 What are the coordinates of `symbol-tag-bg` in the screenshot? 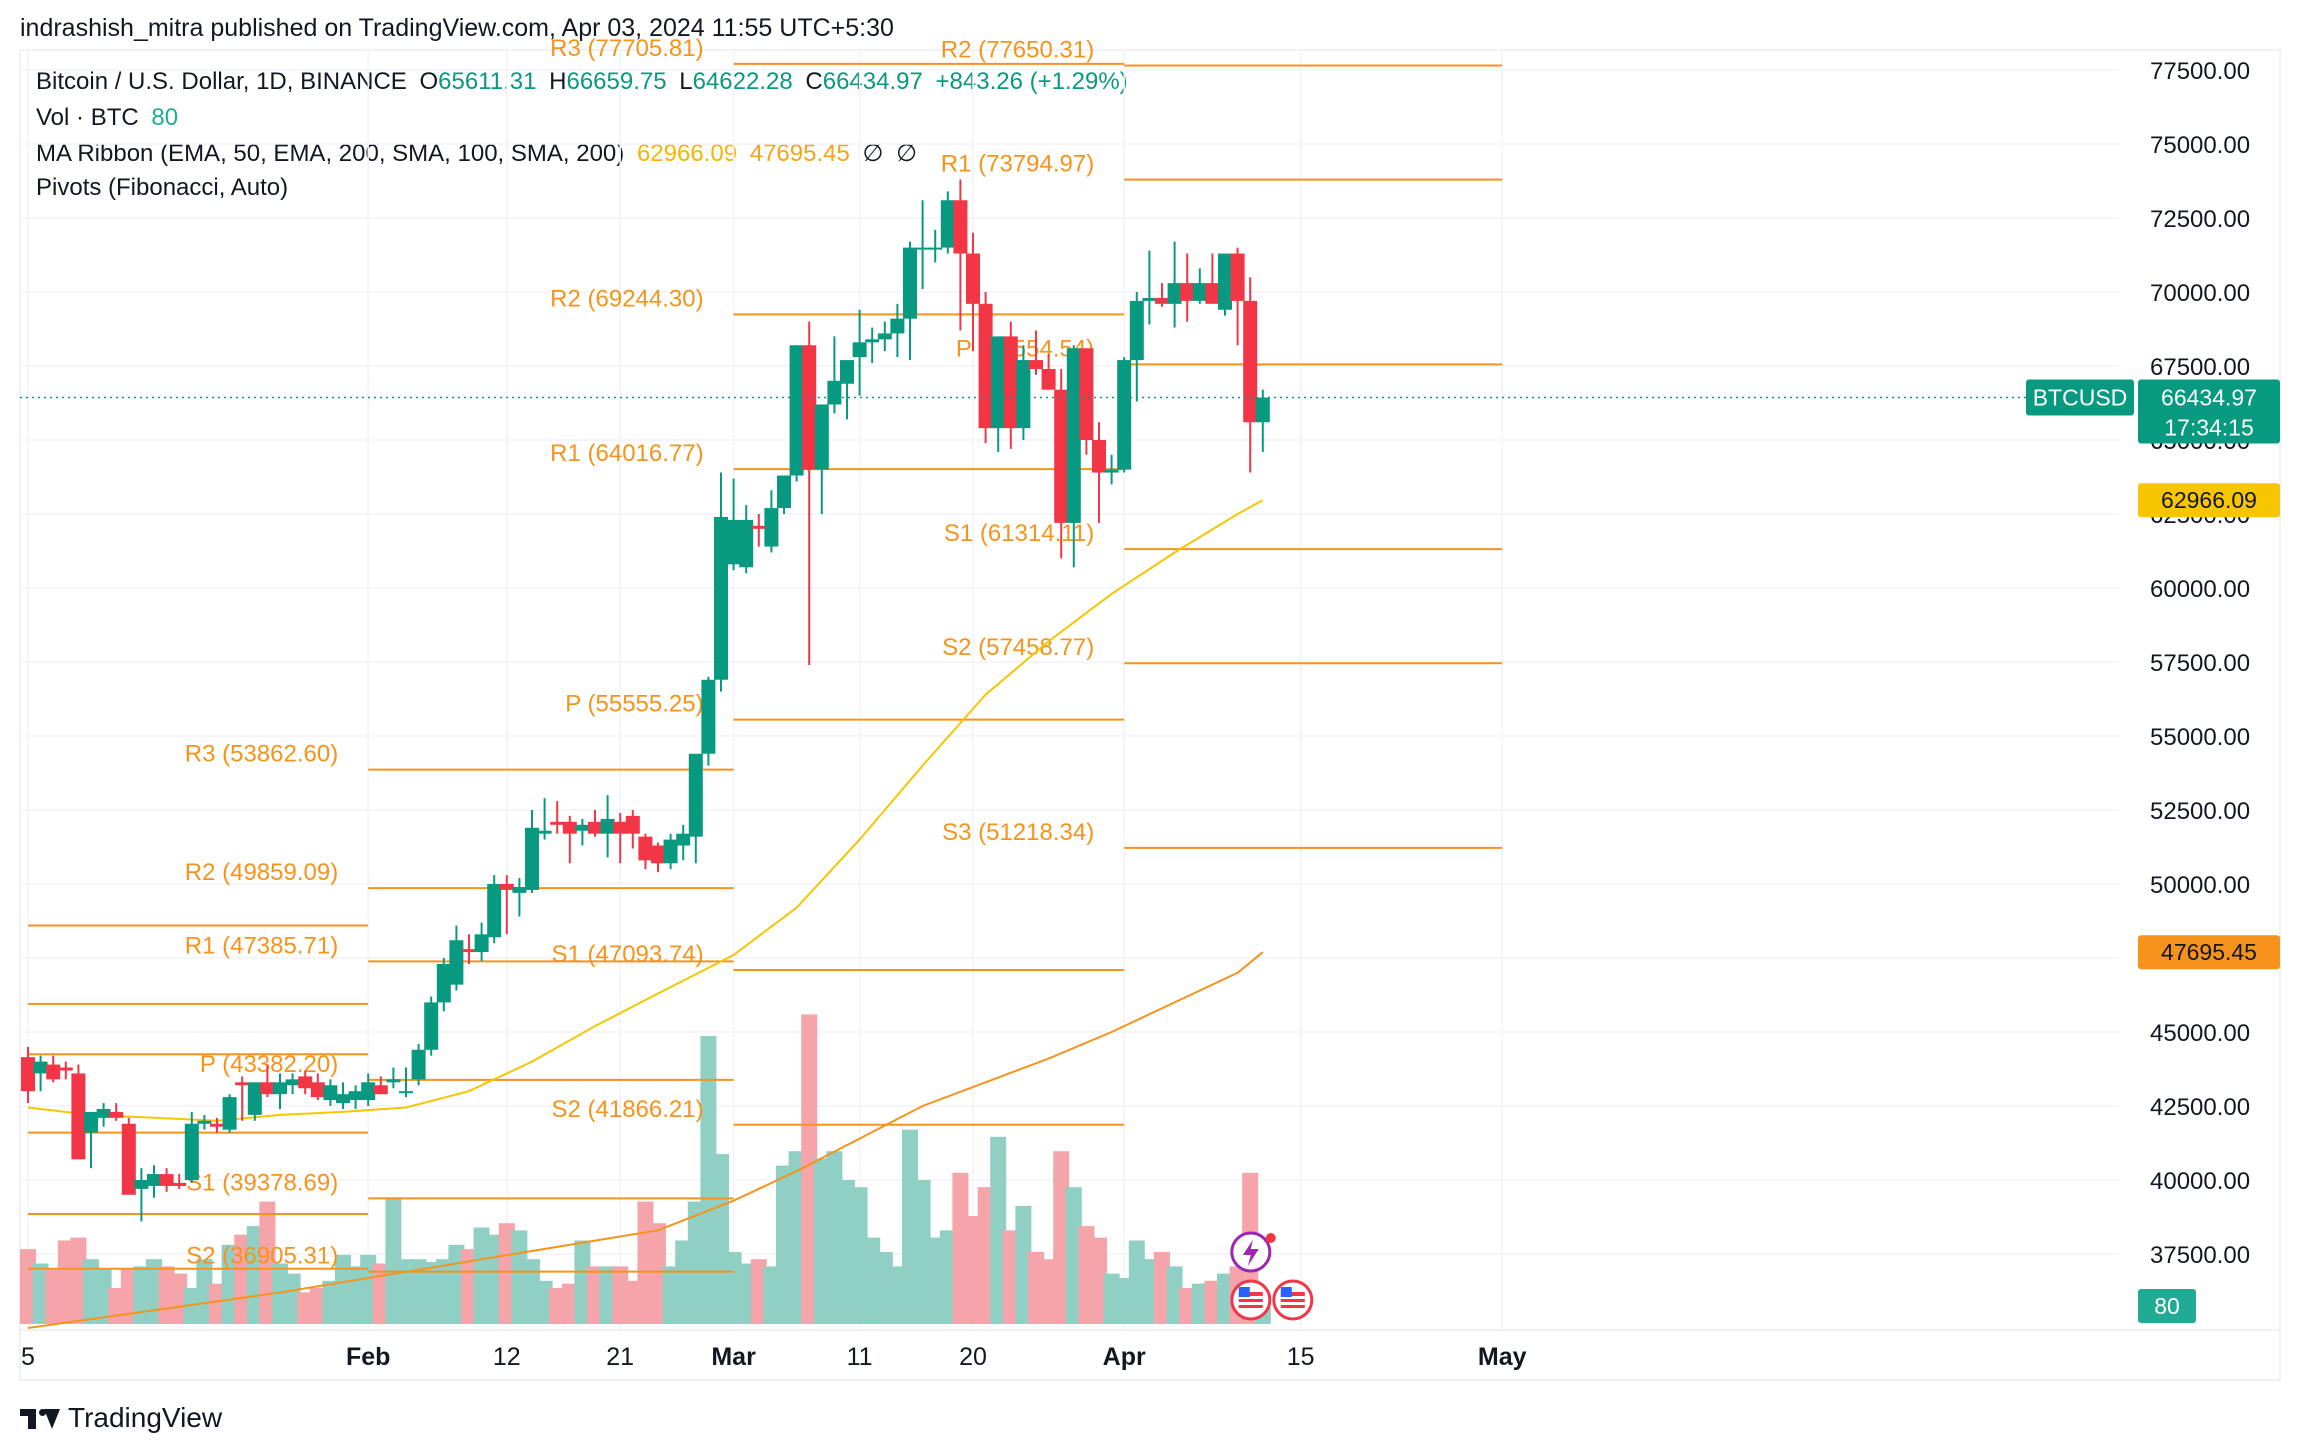 It's located at (2080, 397).